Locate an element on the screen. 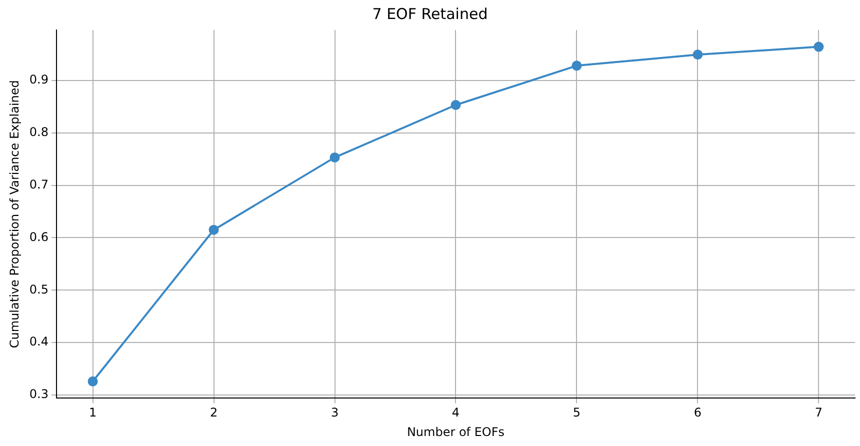 The width and height of the screenshot is (860, 446). y-tick-label: 0.6 is located at coordinates (38, 237).